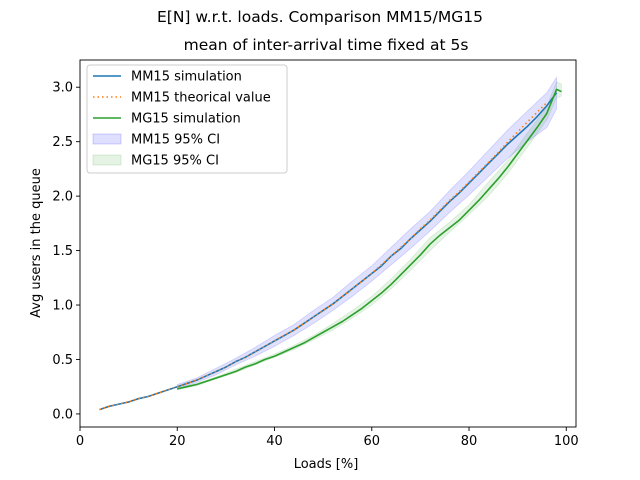  I want to click on legend-box, so click(187, 119).